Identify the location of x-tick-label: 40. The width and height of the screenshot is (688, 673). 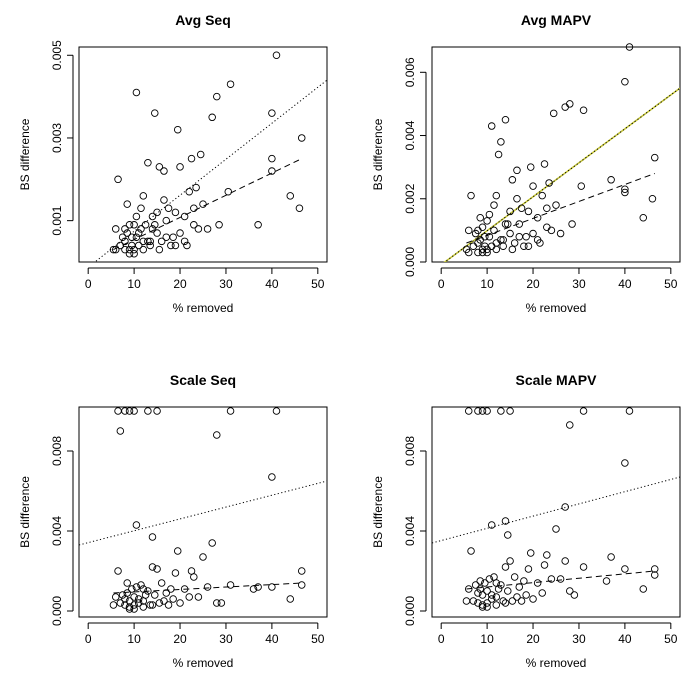
(625, 639).